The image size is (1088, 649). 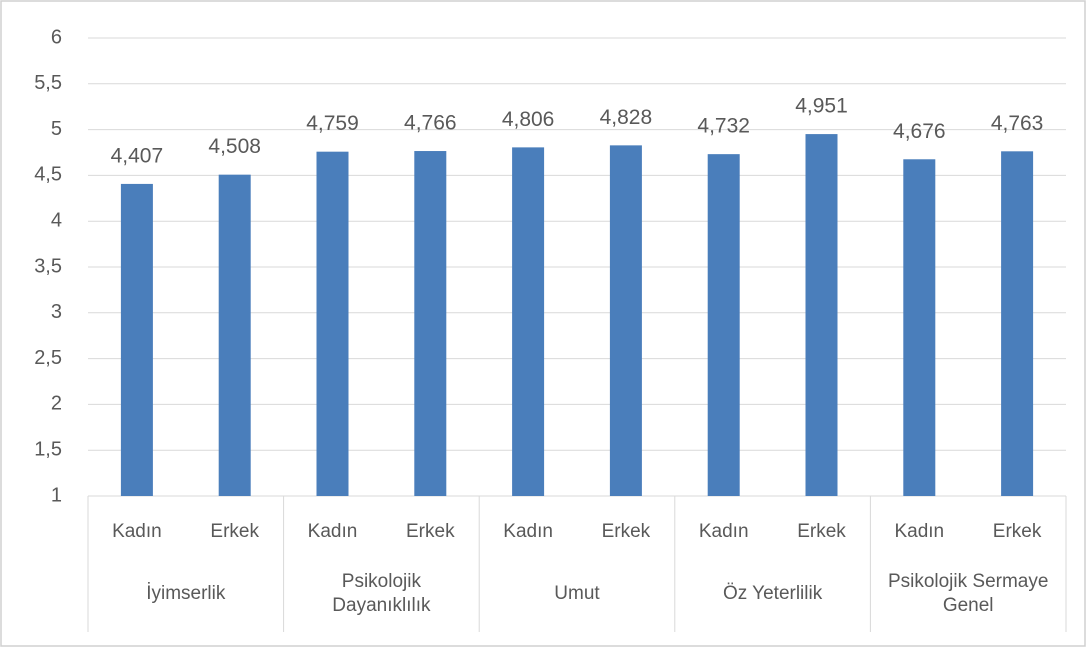 What do you see at coordinates (723, 126) in the screenshot?
I see `value-label: 4,732` at bounding box center [723, 126].